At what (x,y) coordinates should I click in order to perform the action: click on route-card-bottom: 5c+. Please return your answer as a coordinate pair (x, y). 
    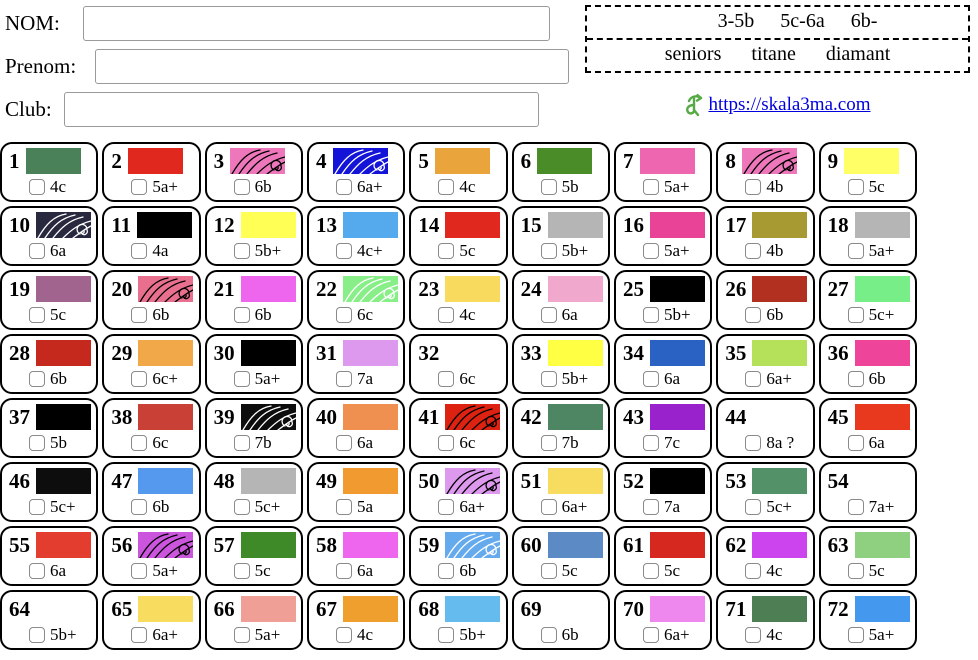
    Looking at the image, I should click on (60, 506).